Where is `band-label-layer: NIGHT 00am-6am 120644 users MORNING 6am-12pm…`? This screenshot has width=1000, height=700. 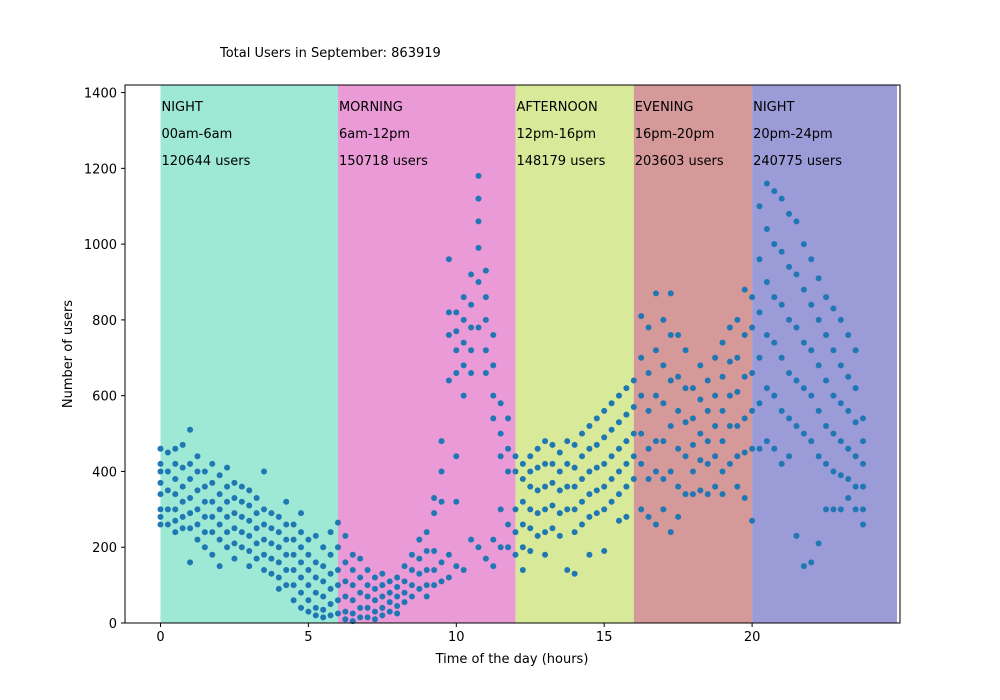
band-label-layer: NIGHT 00am-6am 120644 users MORNING 6am-12pm… is located at coordinates (501, 134).